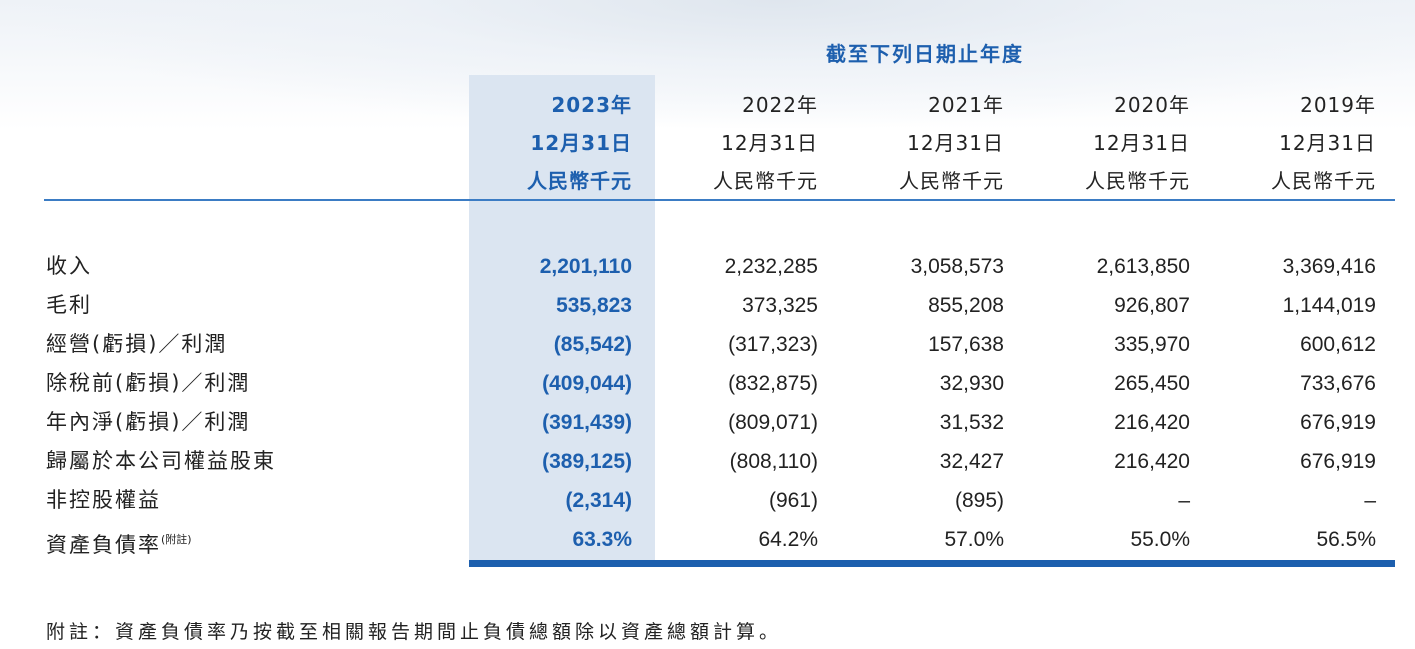 The width and height of the screenshot is (1415, 649). Describe the element at coordinates (925, 54) in the screenshot. I see `period-title: 截至下列日期止年度` at that location.